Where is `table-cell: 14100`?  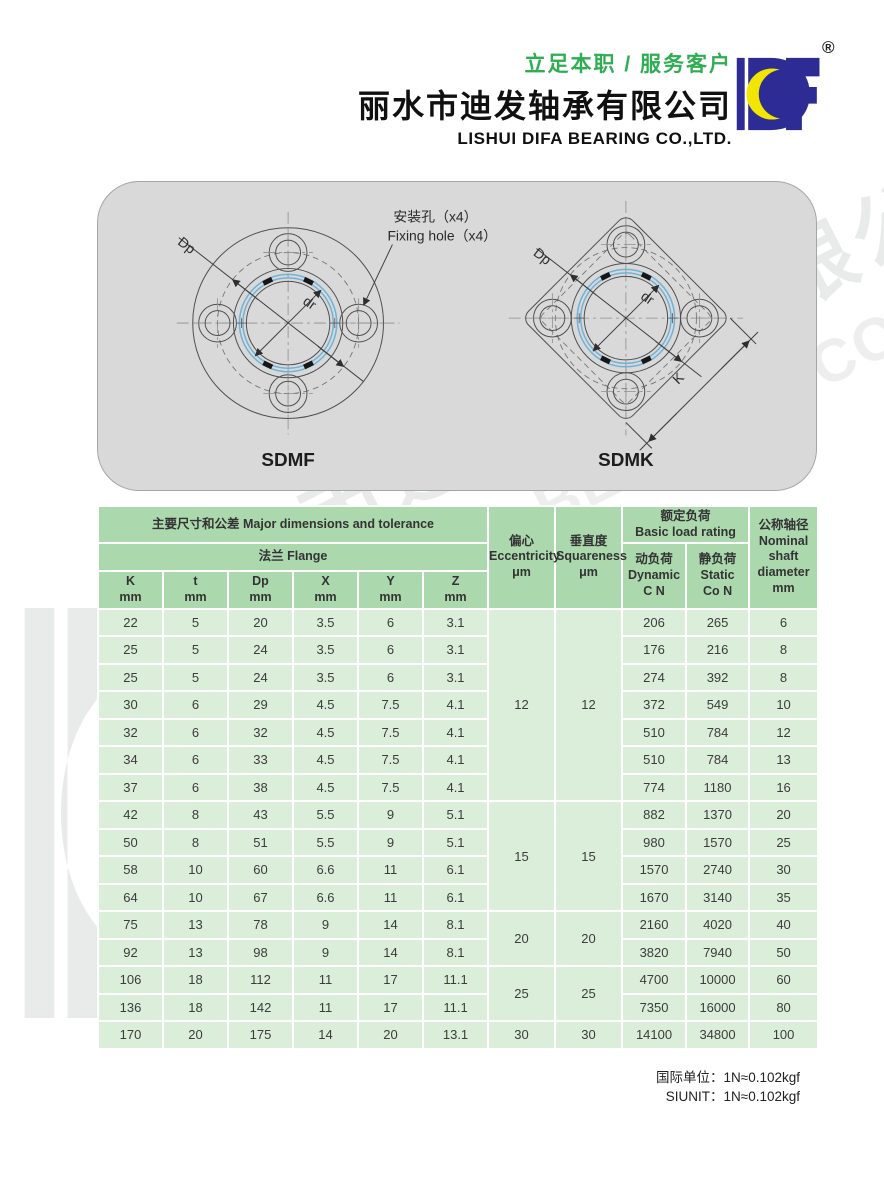
table-cell: 14100 is located at coordinates (654, 1035).